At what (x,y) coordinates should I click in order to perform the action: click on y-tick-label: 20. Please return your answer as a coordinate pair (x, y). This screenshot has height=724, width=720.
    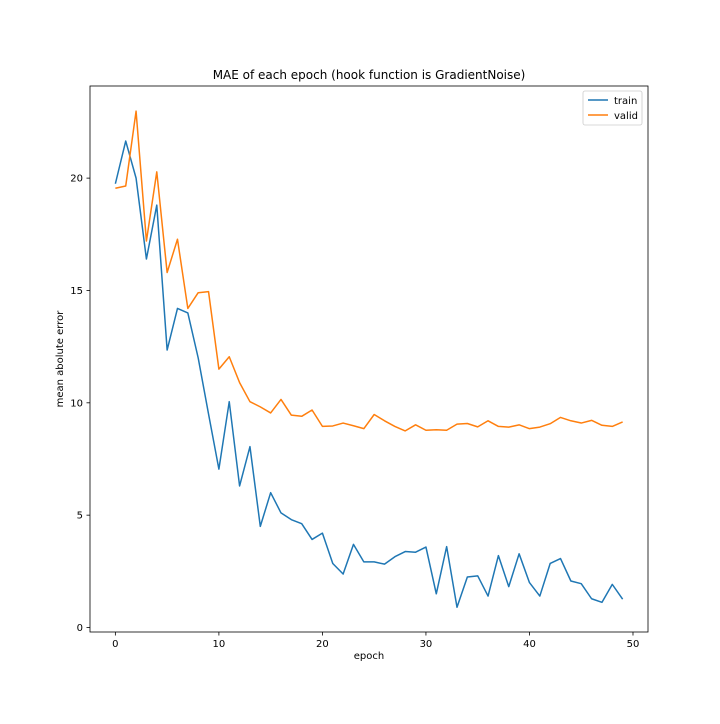
    Looking at the image, I should click on (76, 179).